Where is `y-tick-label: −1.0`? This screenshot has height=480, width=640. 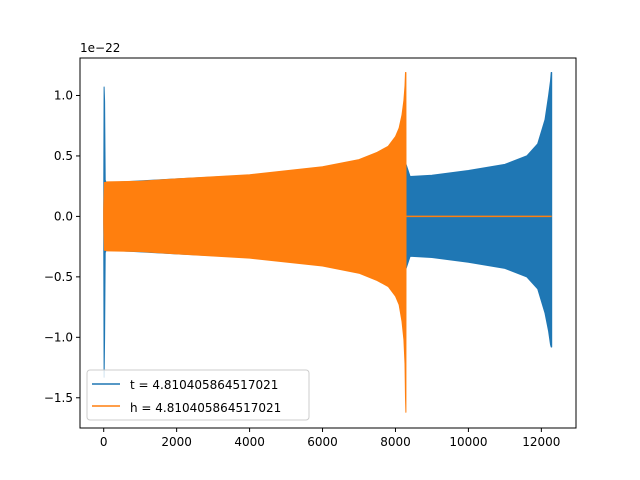 y-tick-label: −1.0 is located at coordinates (58, 337).